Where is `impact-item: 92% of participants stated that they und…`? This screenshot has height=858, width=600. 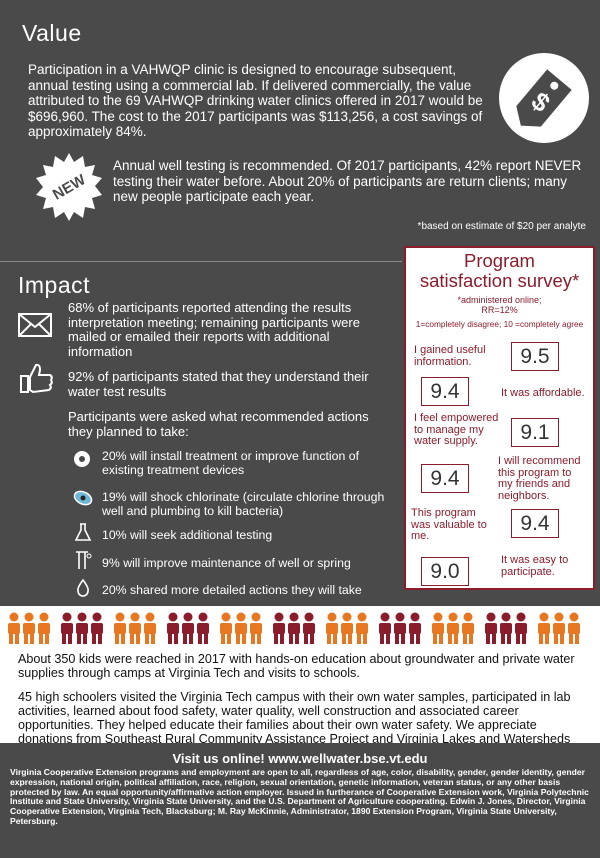 impact-item: 92% of participants stated that they und… is located at coordinates (218, 384).